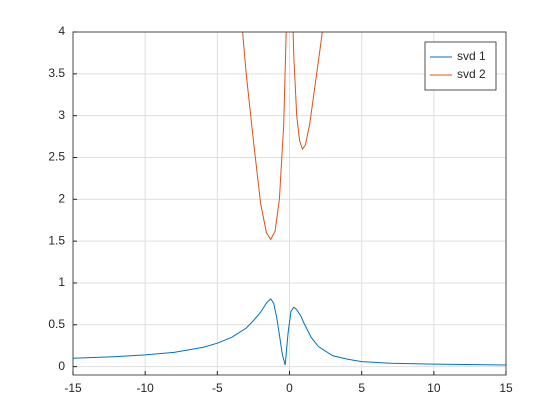 The image size is (560, 420). I want to click on y-tick-label: 2.5, so click(56, 157).